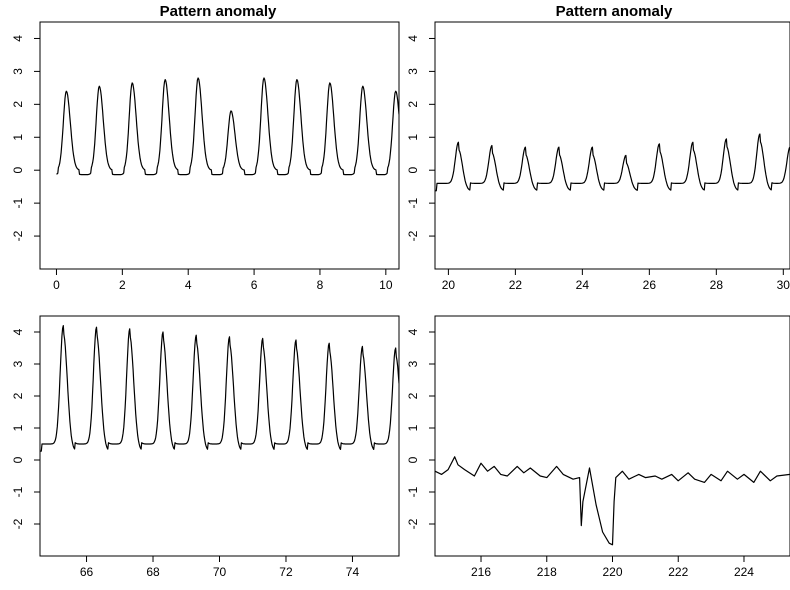 This screenshot has height=590, width=790. What do you see at coordinates (122, 285) in the screenshot?
I see `x-tick-label: 2` at bounding box center [122, 285].